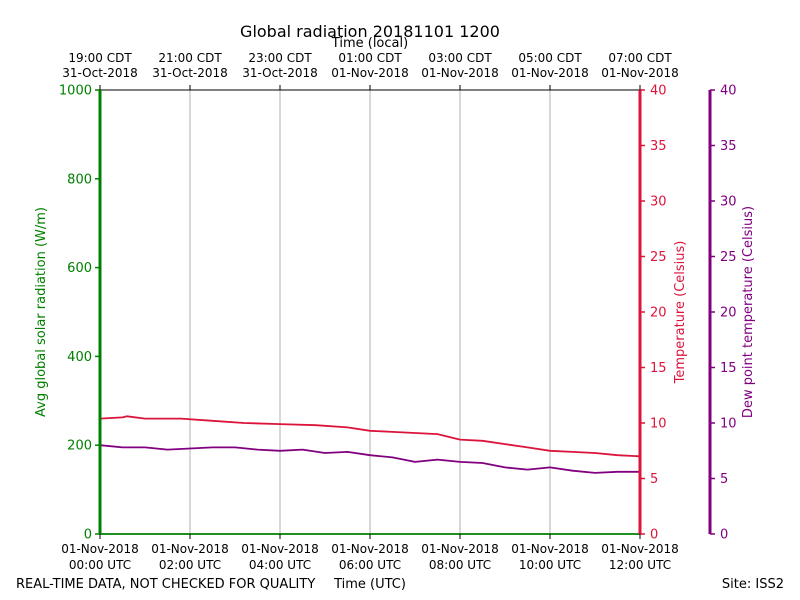  Describe the element at coordinates (460, 565) in the screenshot. I see `bottom-tick-label-time: 08:00 UTC` at that location.